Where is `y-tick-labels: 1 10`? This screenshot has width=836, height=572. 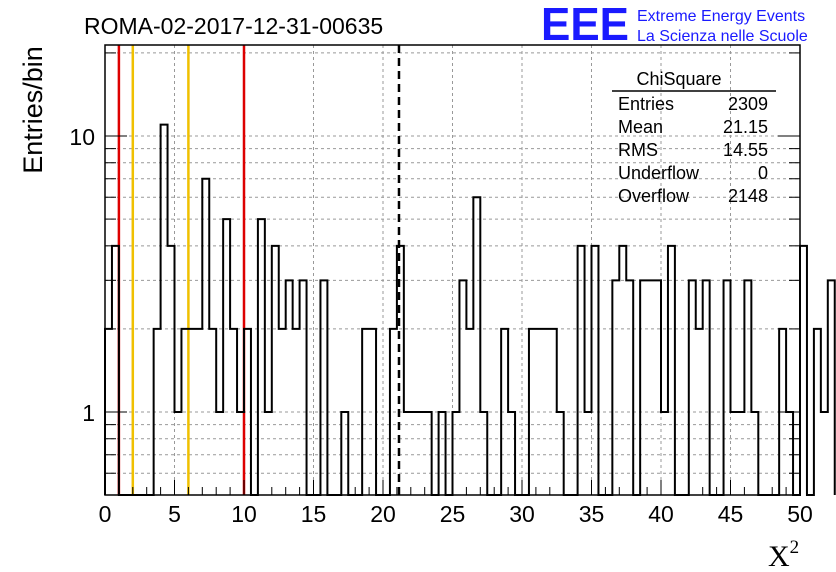
y-tick-labels: 1 10 is located at coordinates (82, 275).